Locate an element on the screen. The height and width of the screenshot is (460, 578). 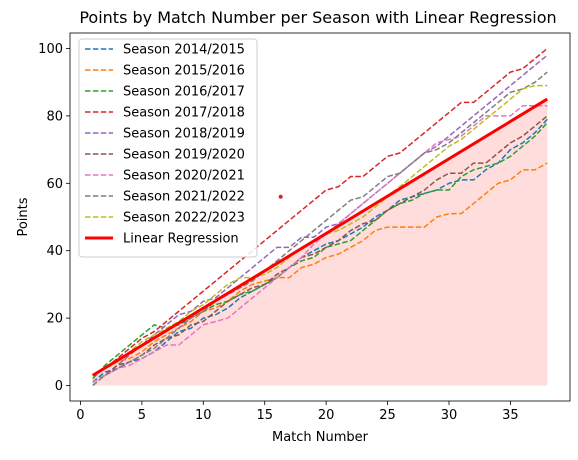
x-tick-label: 15 is located at coordinates (264, 415).